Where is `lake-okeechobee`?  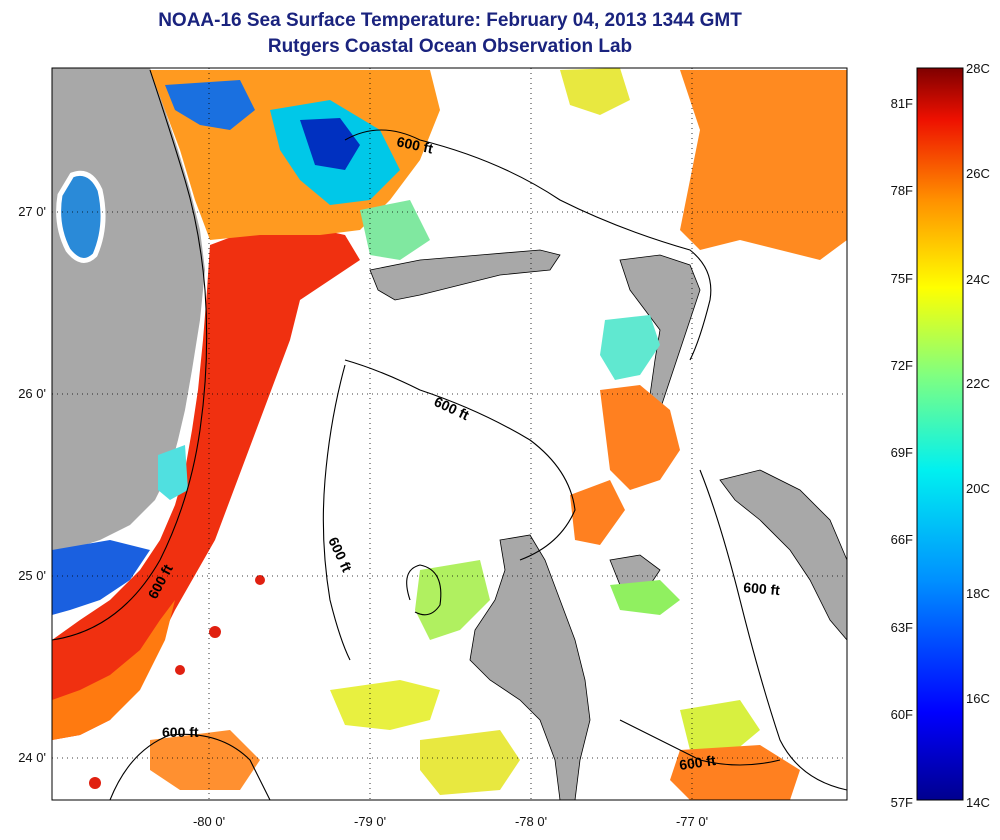 lake-okeechobee is located at coordinates (81, 216).